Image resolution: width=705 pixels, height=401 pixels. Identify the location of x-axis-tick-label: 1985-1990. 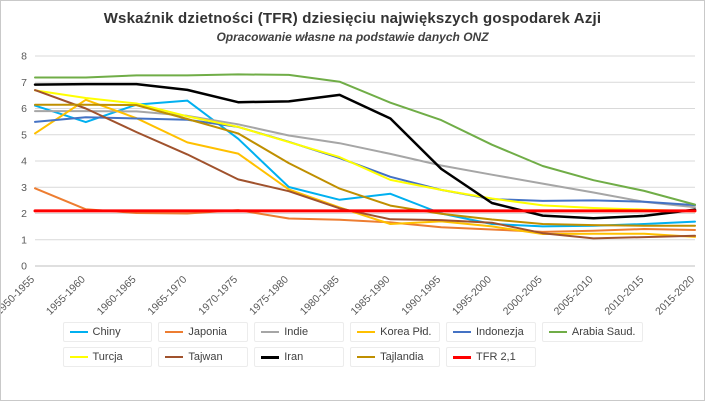
(371, 296).